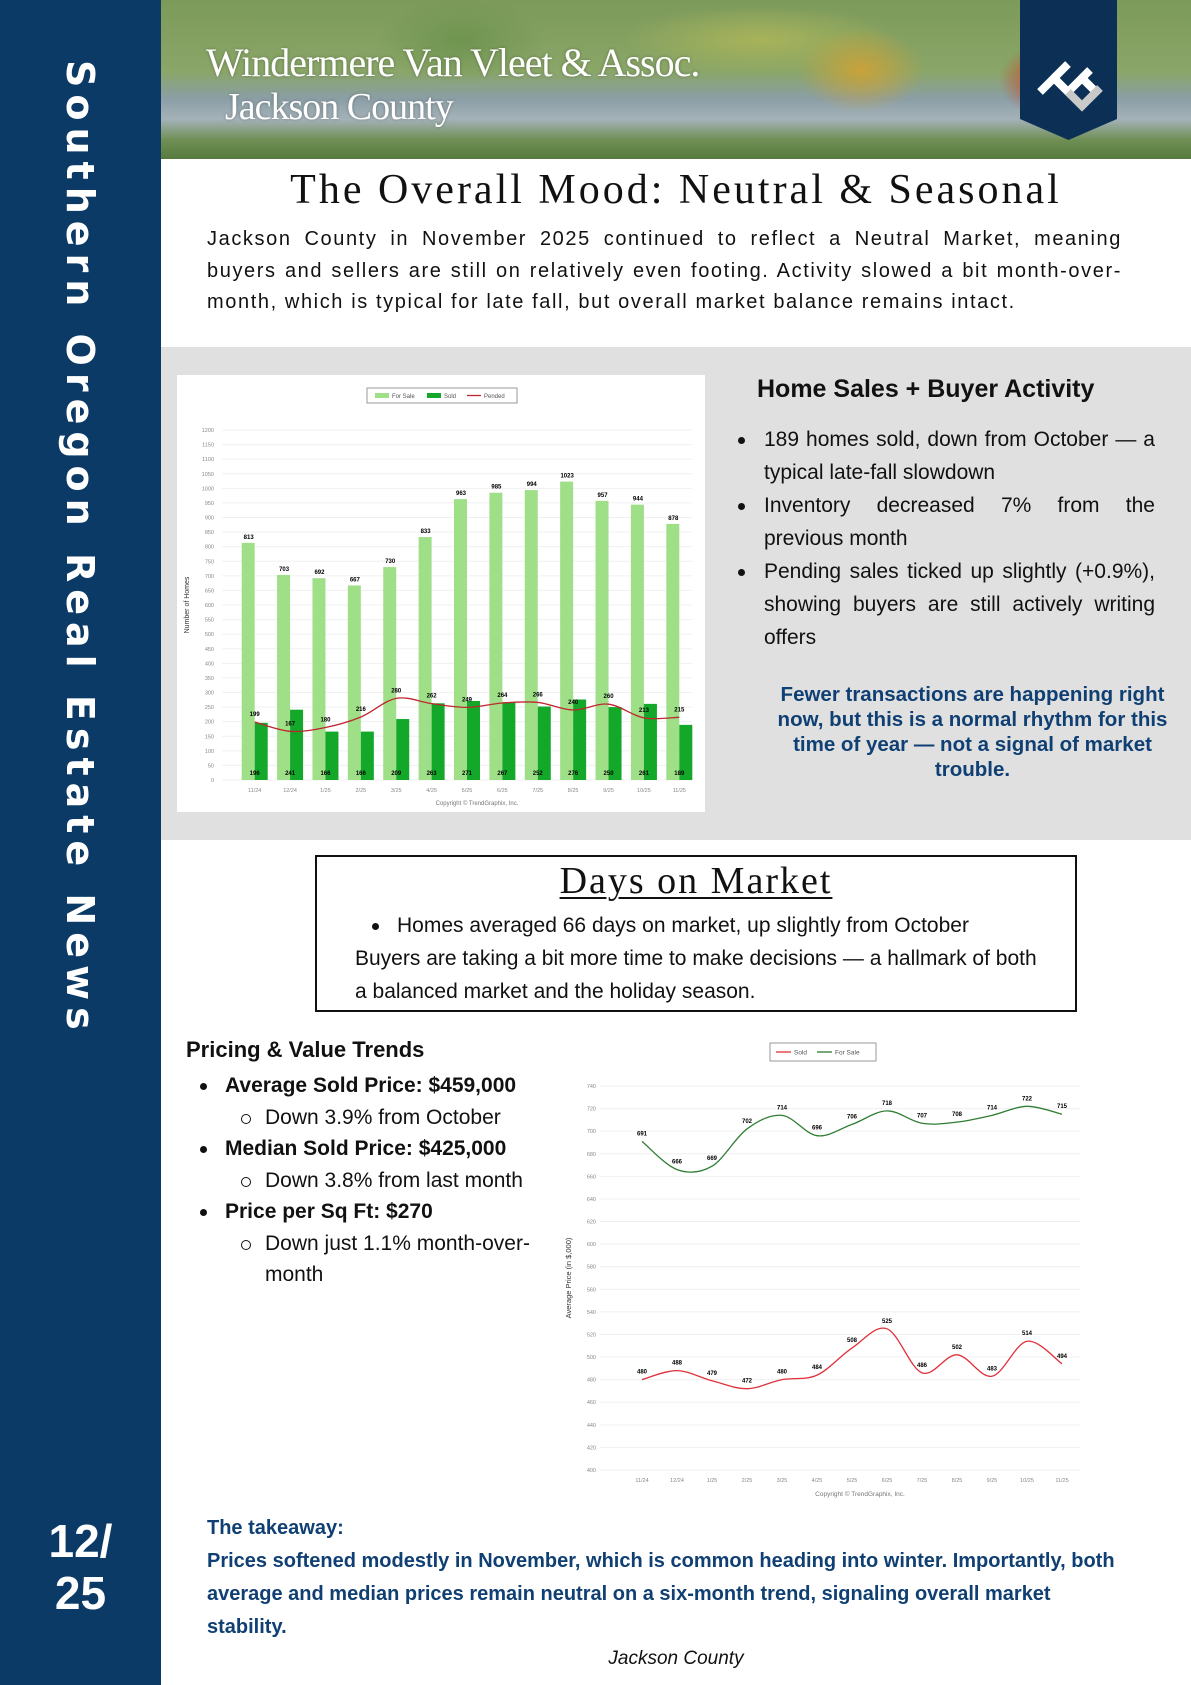 Image resolution: width=1191 pixels, height=1685 pixels. I want to click on issue-date: 12/ 25, so click(80, 1567).